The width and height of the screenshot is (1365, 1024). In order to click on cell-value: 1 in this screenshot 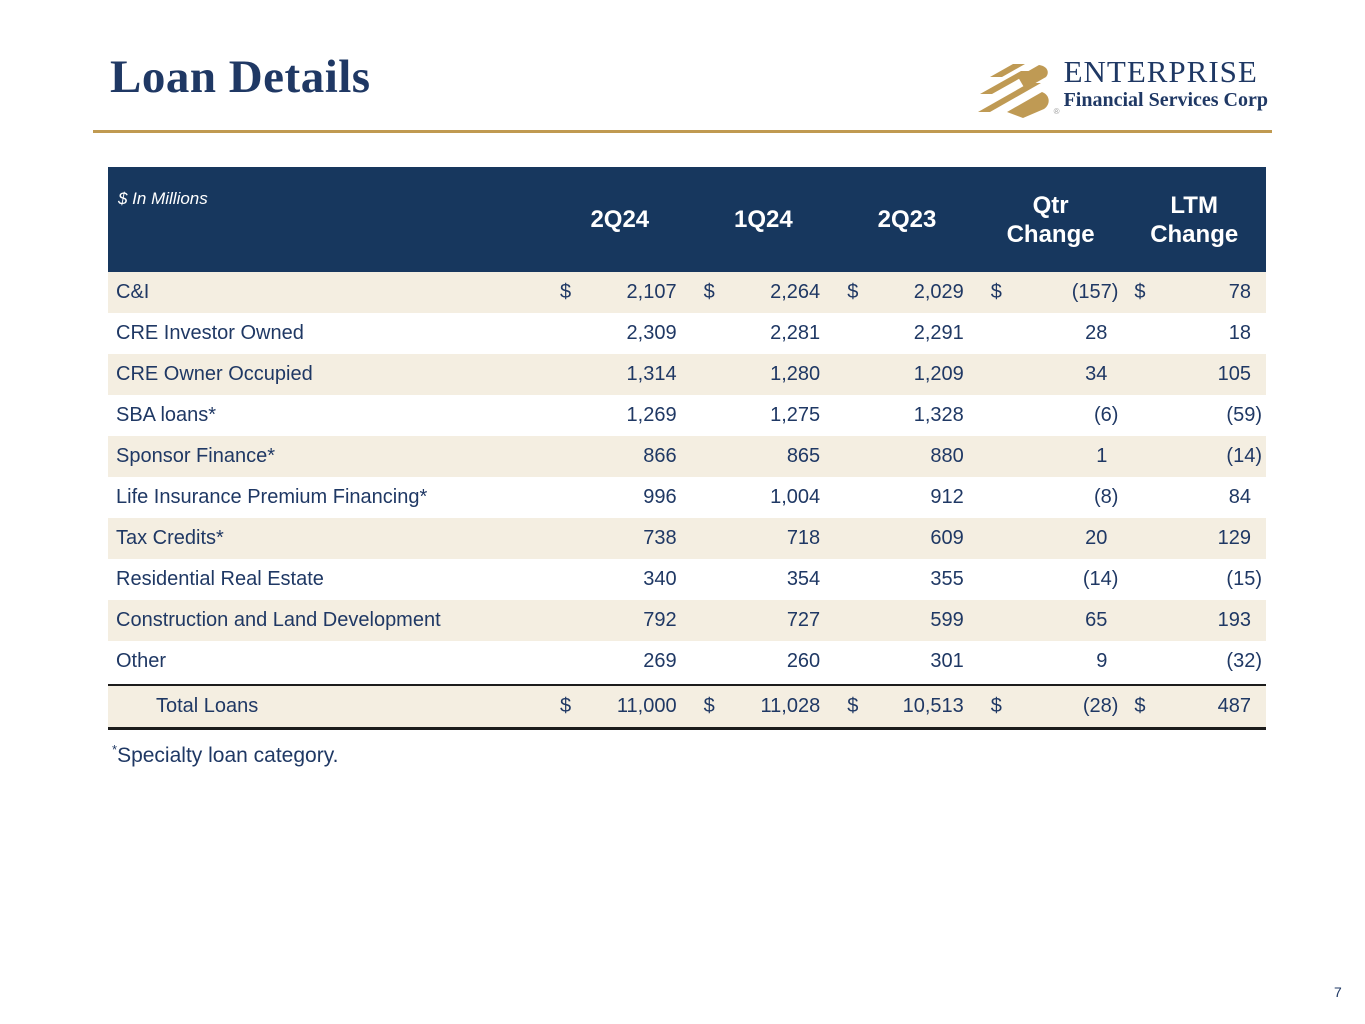, I will do `click(1102, 456)`.